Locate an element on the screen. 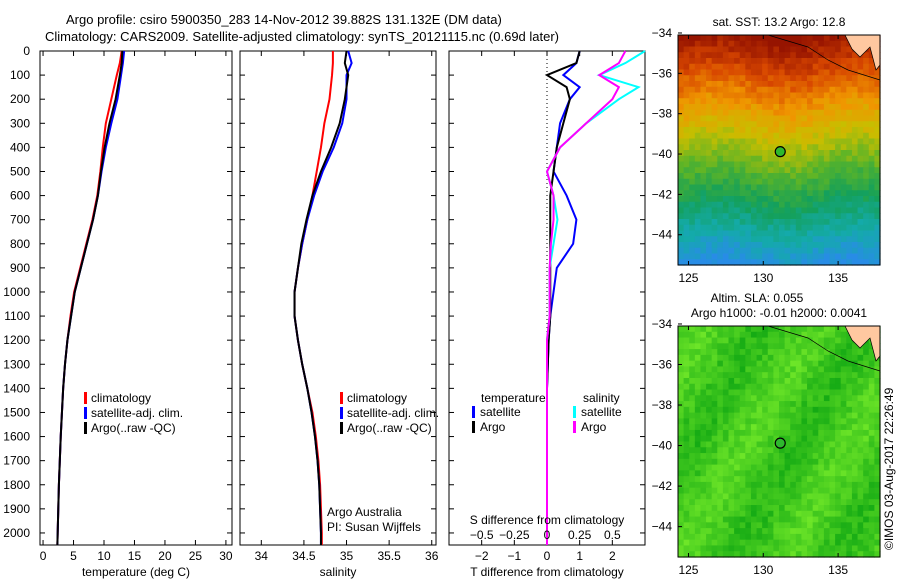 This screenshot has height=580, width=900. sst-map-frame is located at coordinates (779, 150).